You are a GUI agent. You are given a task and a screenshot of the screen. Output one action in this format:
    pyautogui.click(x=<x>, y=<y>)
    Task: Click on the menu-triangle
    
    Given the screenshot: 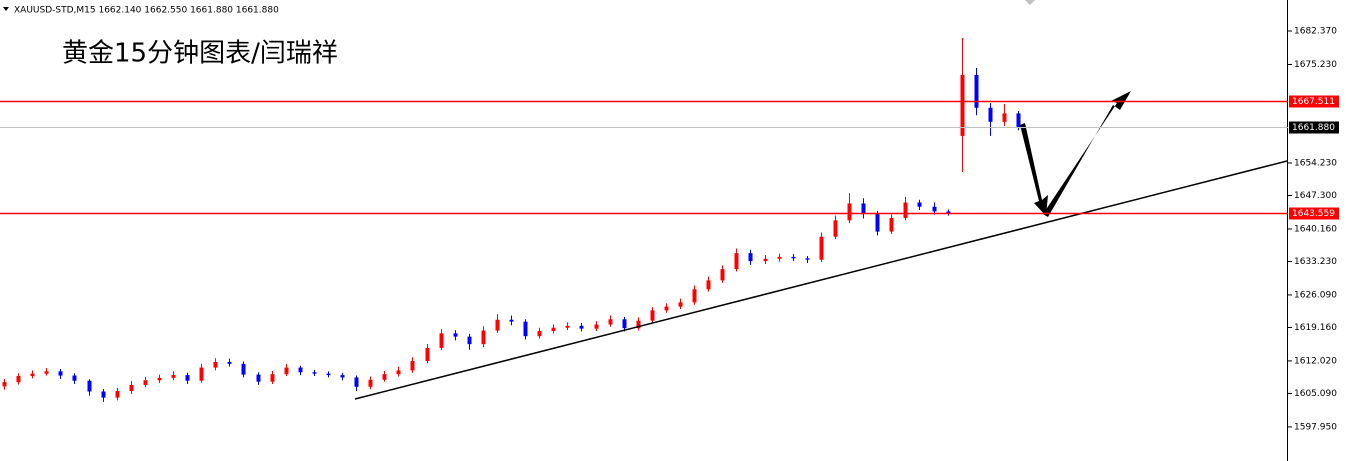 What is the action you would take?
    pyautogui.click(x=6, y=9)
    